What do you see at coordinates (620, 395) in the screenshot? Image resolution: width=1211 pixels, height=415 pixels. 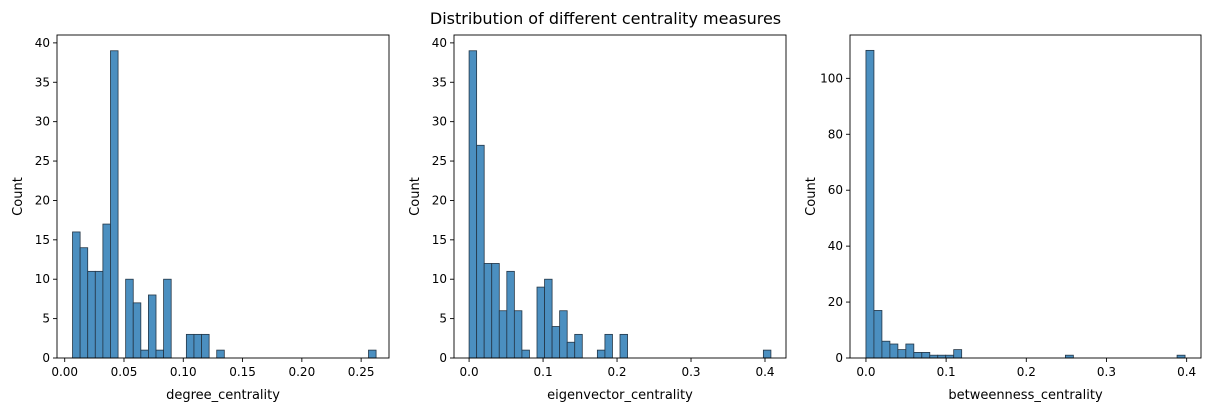 I see `x-axis-label: eigenvector_centrality` at bounding box center [620, 395].